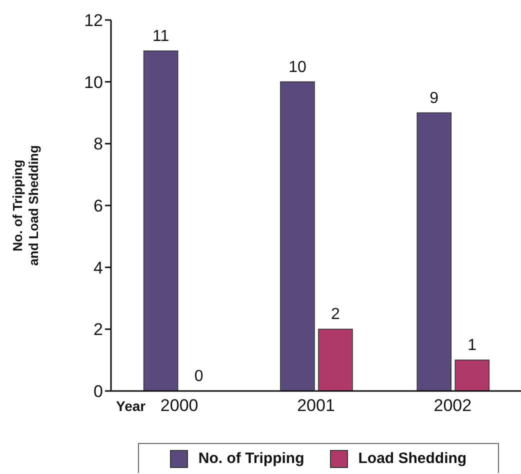 Image resolution: width=521 pixels, height=474 pixels. I want to click on data-label: 10, so click(297, 67).